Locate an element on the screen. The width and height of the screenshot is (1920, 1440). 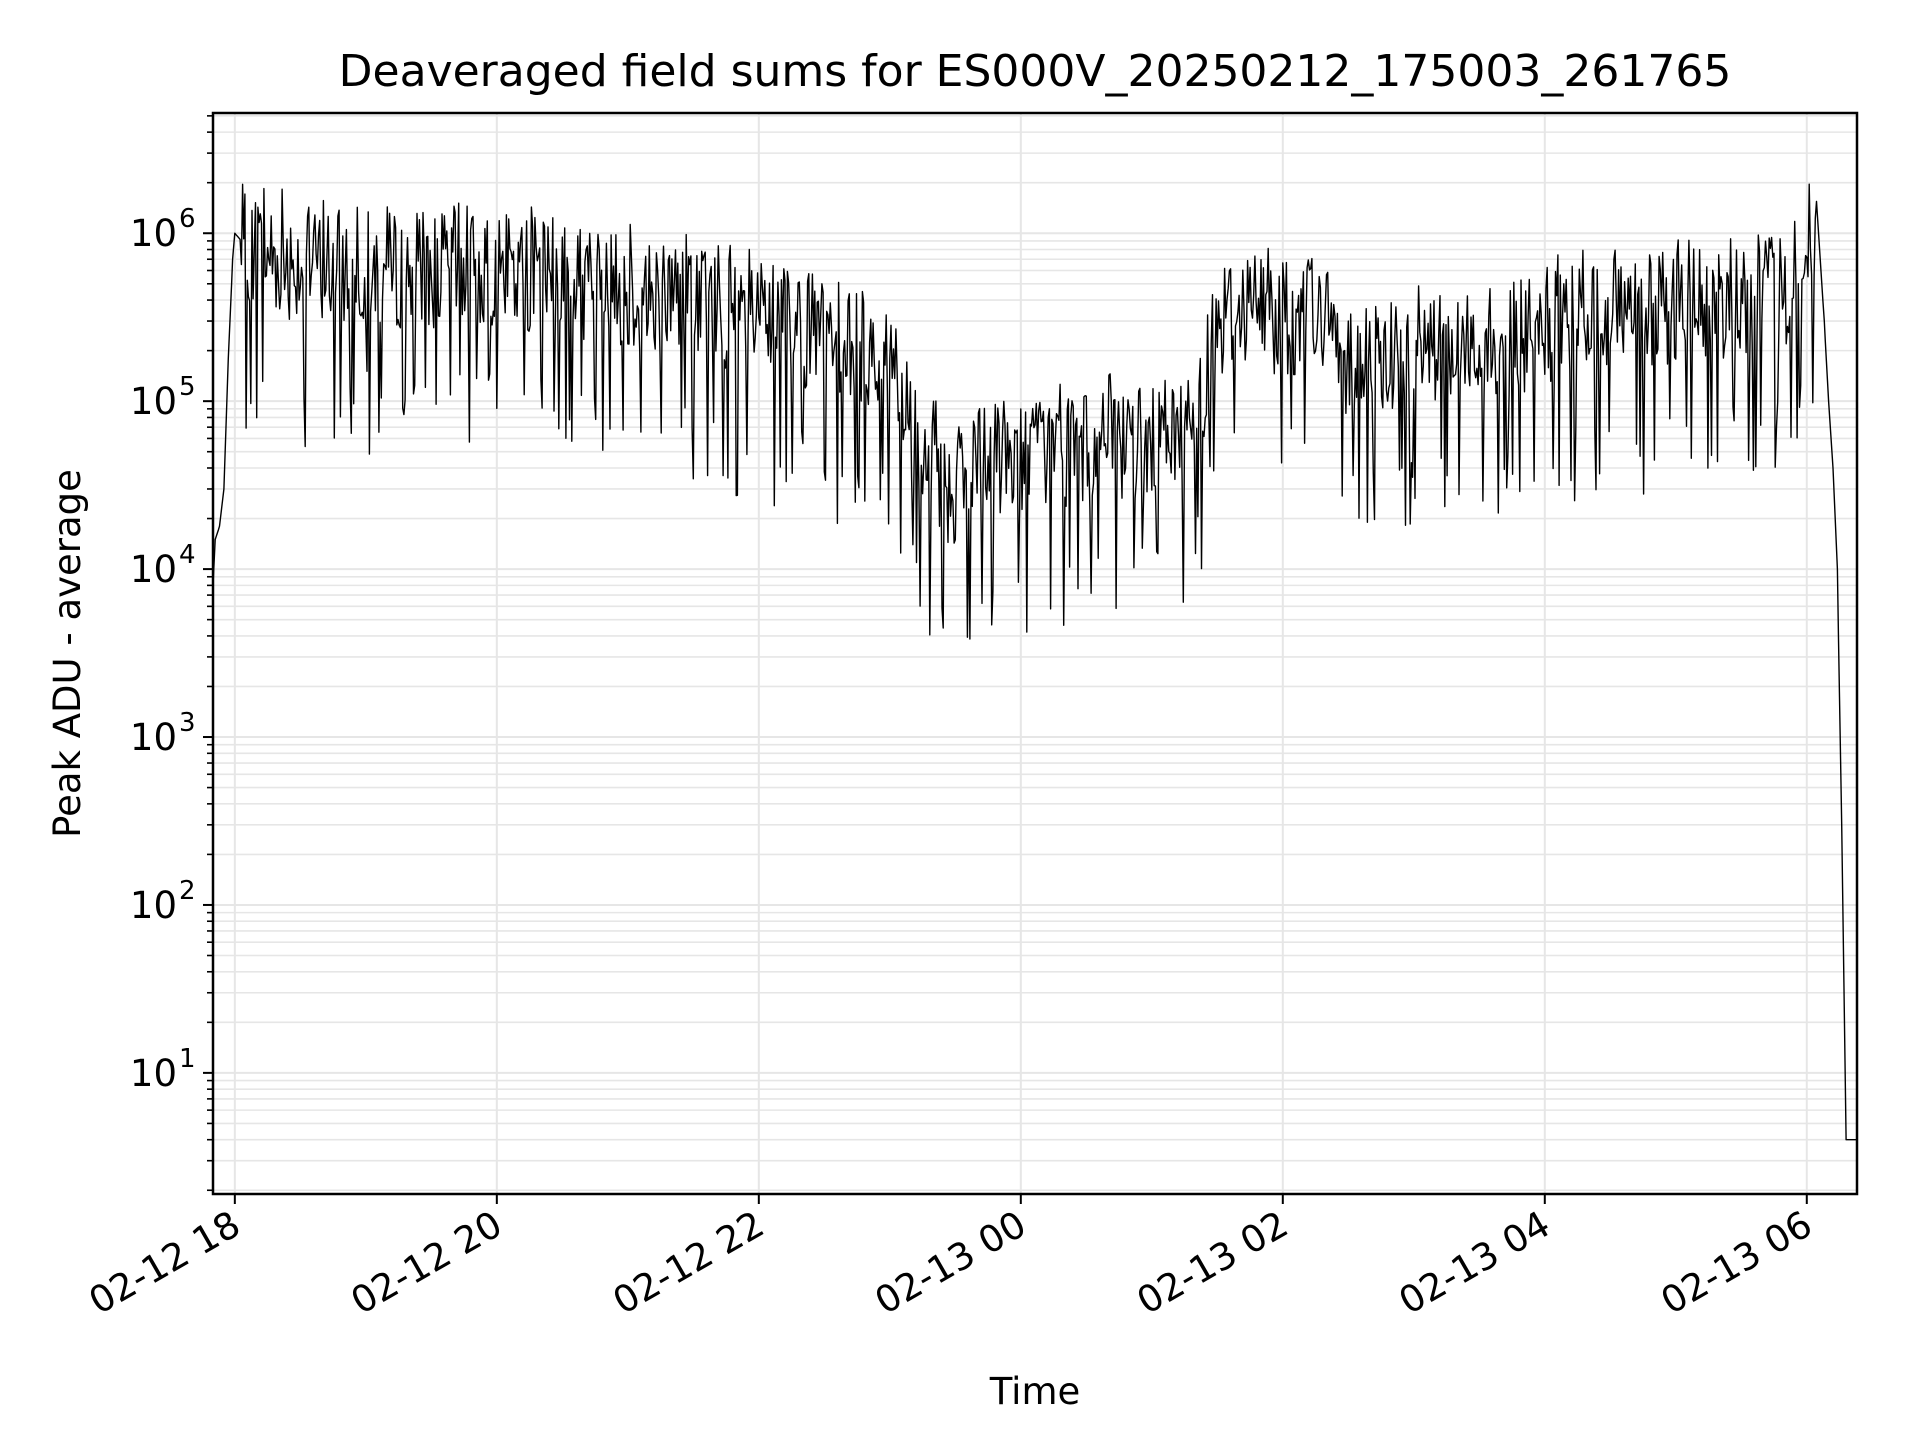
x-tick-label: 02-12 22 is located at coordinates (689, 1263).